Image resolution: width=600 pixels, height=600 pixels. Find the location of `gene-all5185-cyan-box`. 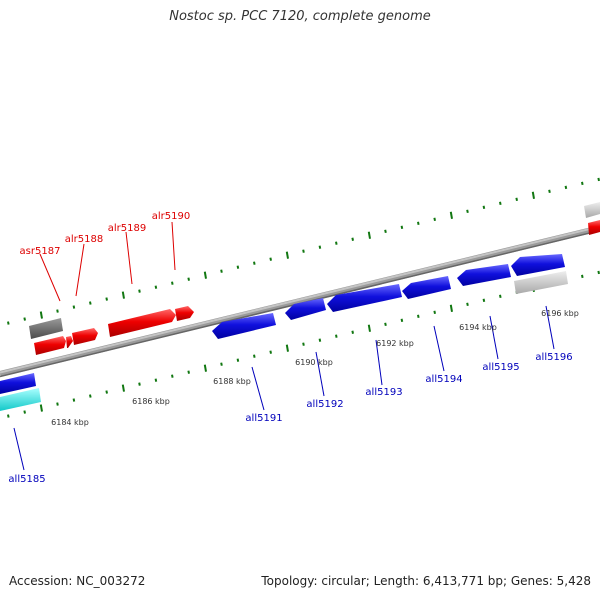

gene-all5185-cyan-box is located at coordinates (20, 399).